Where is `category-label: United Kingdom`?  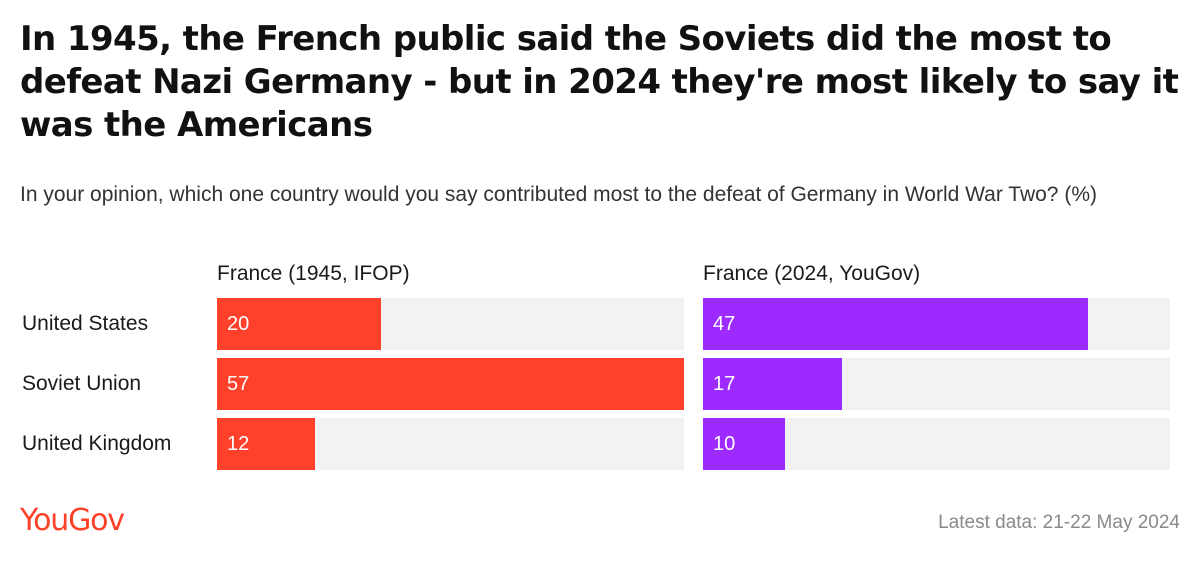
category-label: United Kingdom is located at coordinates (97, 443).